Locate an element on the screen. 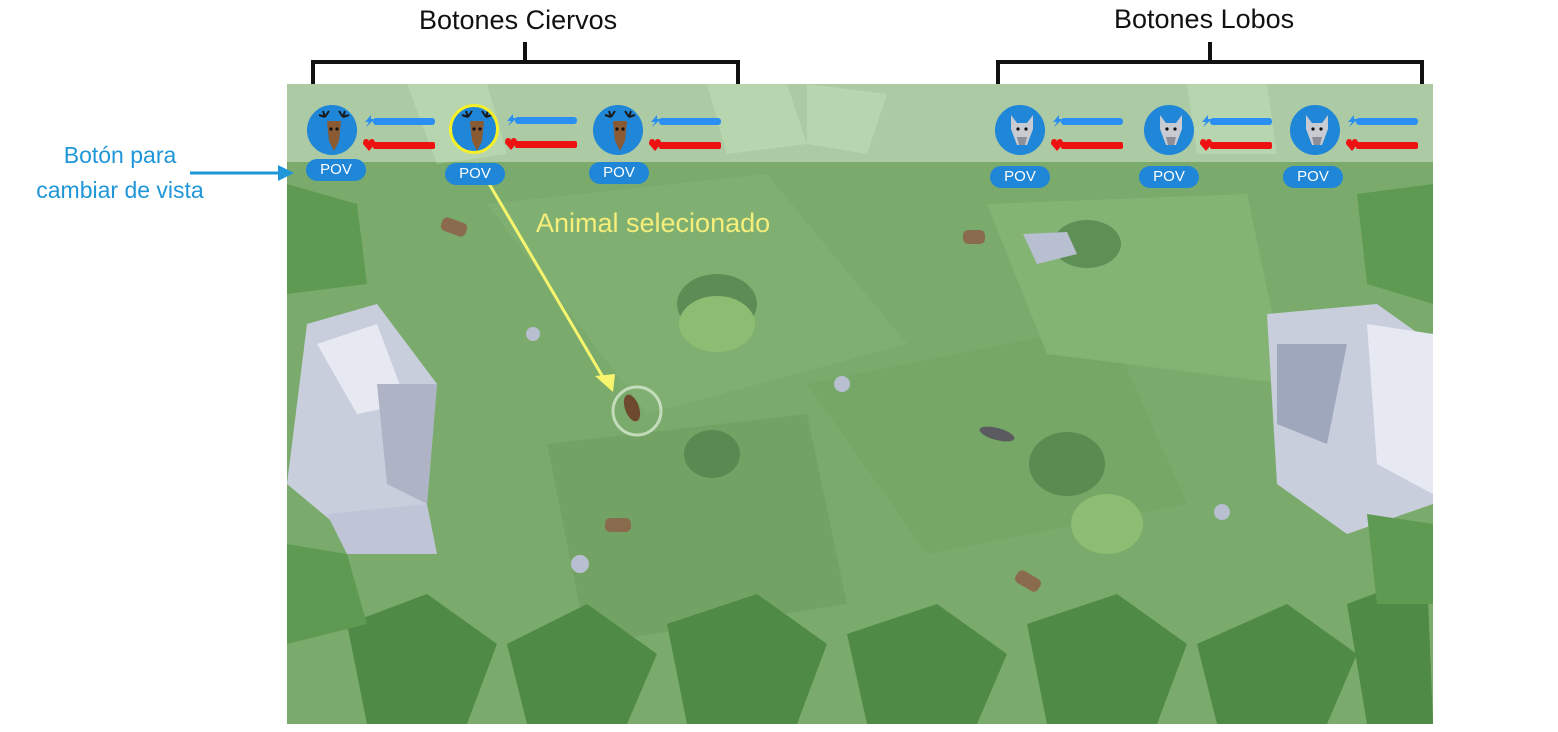 This screenshot has width=1558, height=732. deer-card-1: POV is located at coordinates (381, 160).